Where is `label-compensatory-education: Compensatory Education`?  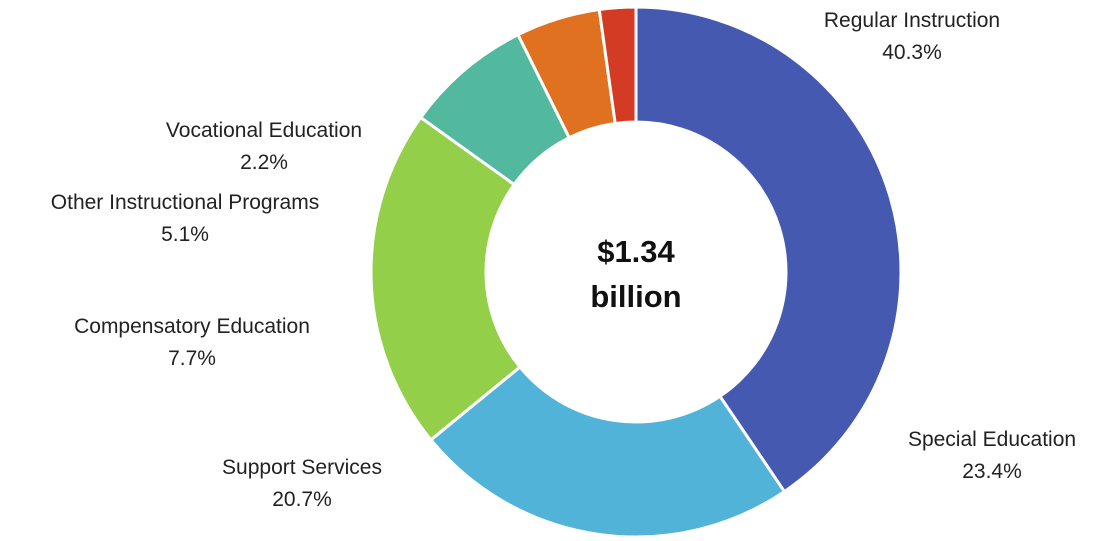 label-compensatory-education: Compensatory Education is located at coordinates (192, 326).